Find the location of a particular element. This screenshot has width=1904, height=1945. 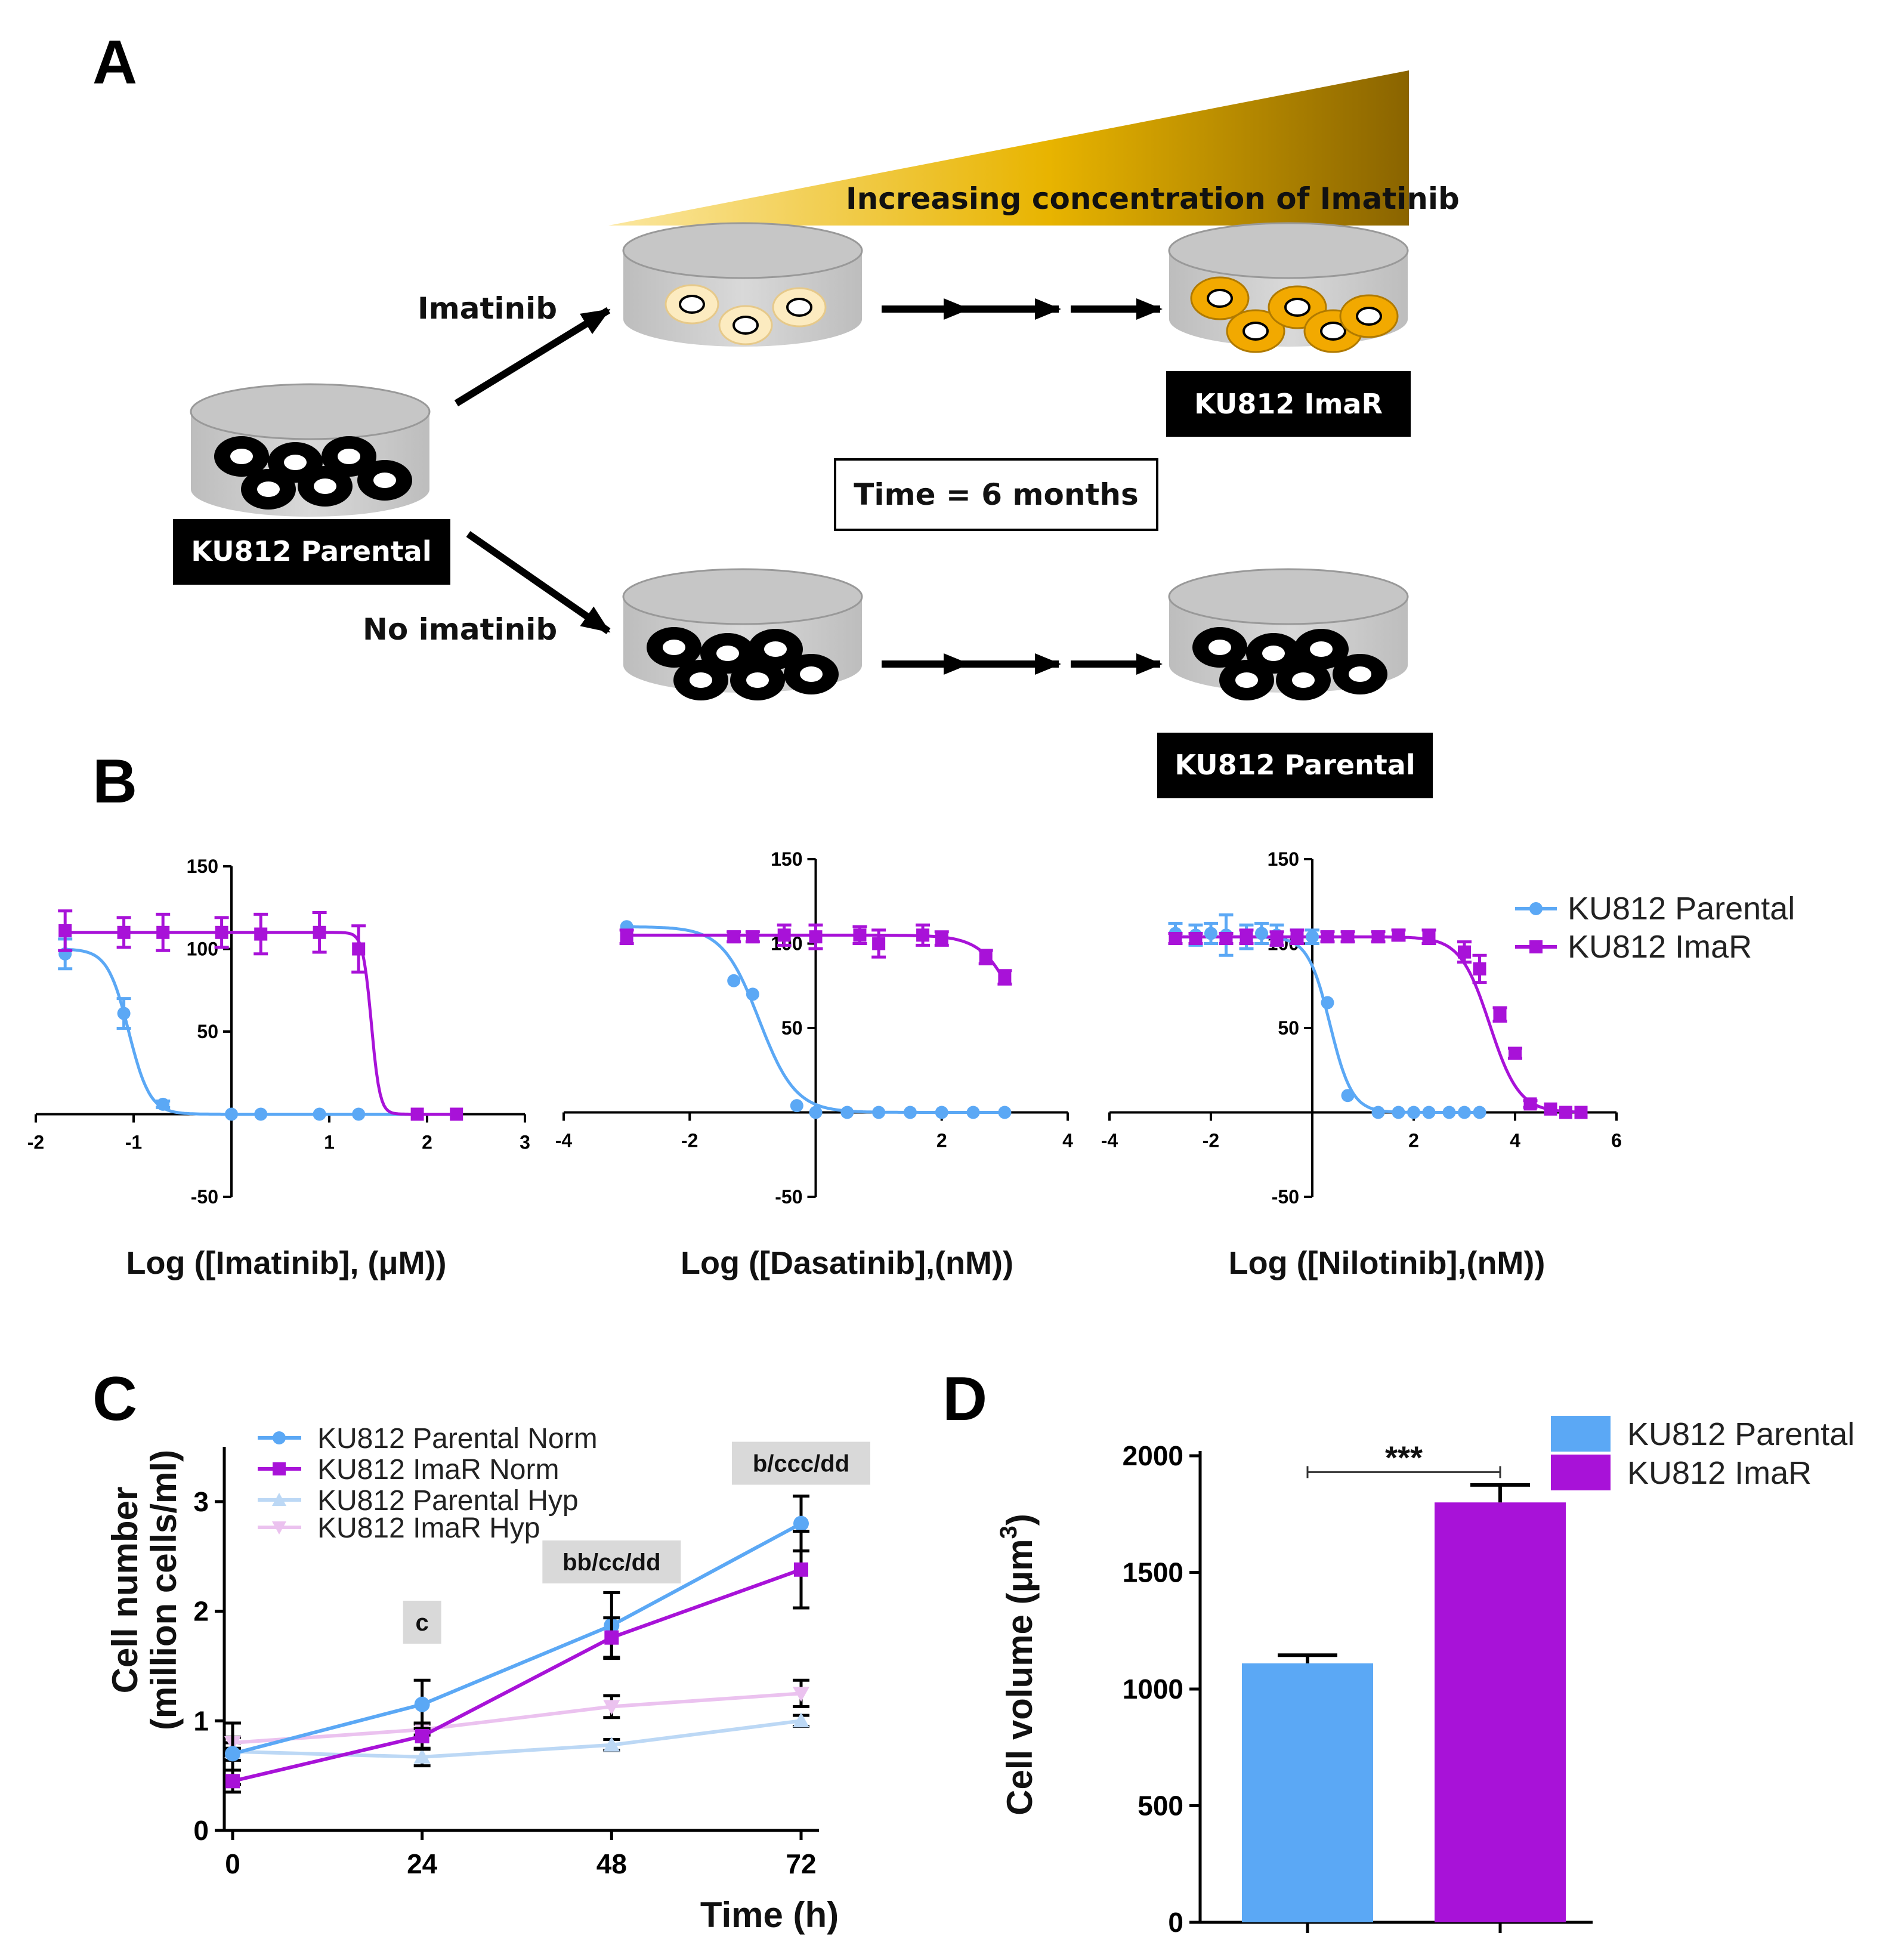

y-tick-label: 150 is located at coordinates (1283, 859).